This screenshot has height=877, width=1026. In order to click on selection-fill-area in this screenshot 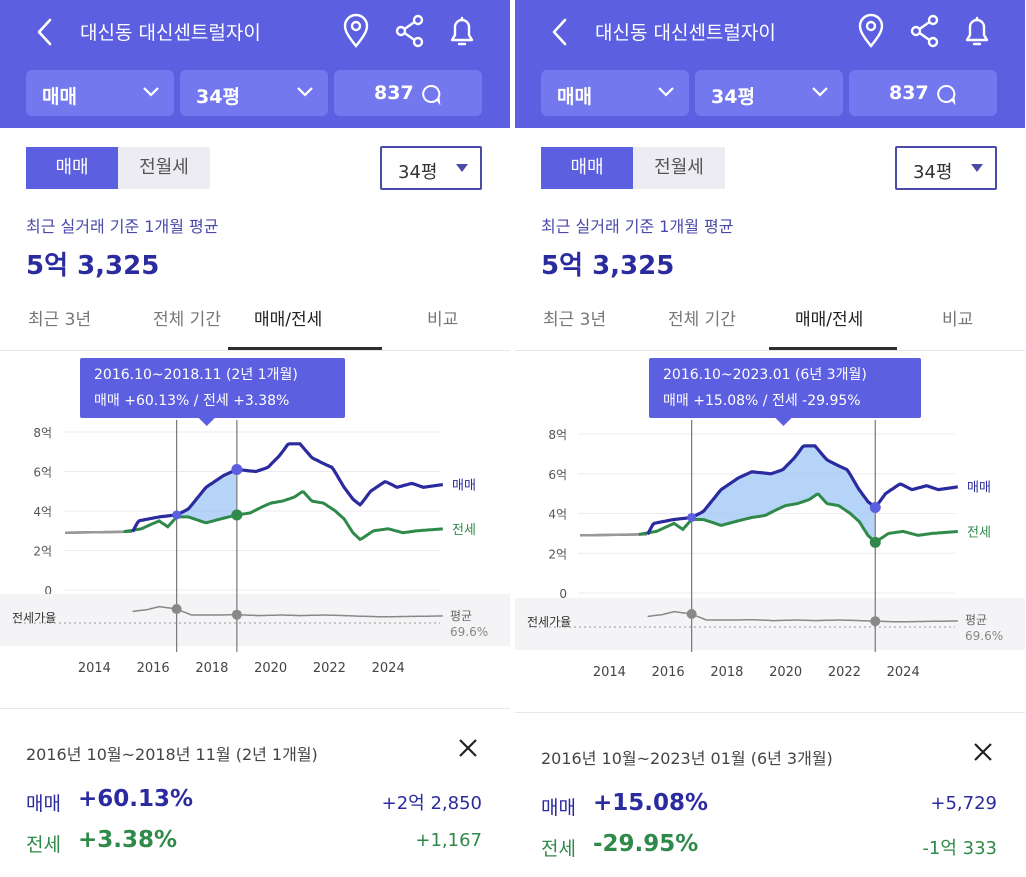, I will do `click(206, 496)`.